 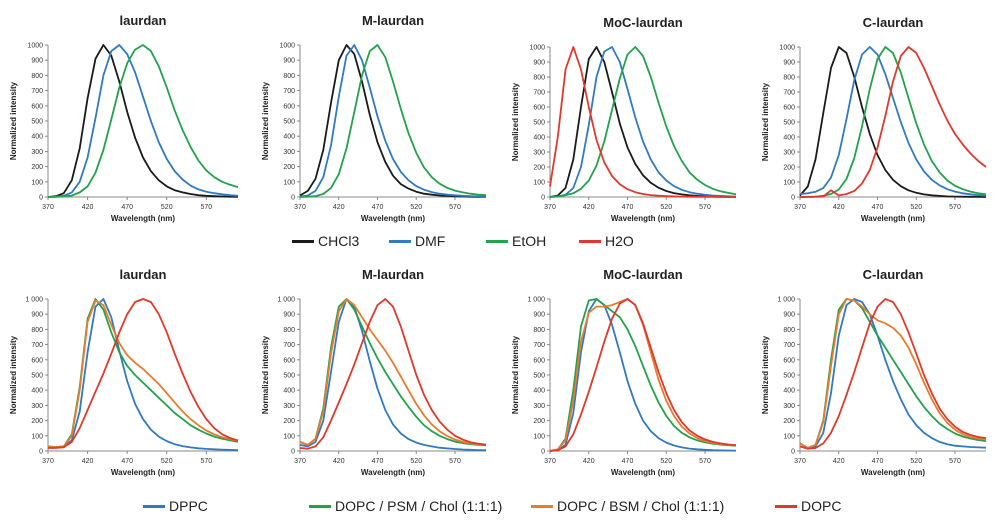 I want to click on chart-title: laurdan, so click(x=143, y=274).